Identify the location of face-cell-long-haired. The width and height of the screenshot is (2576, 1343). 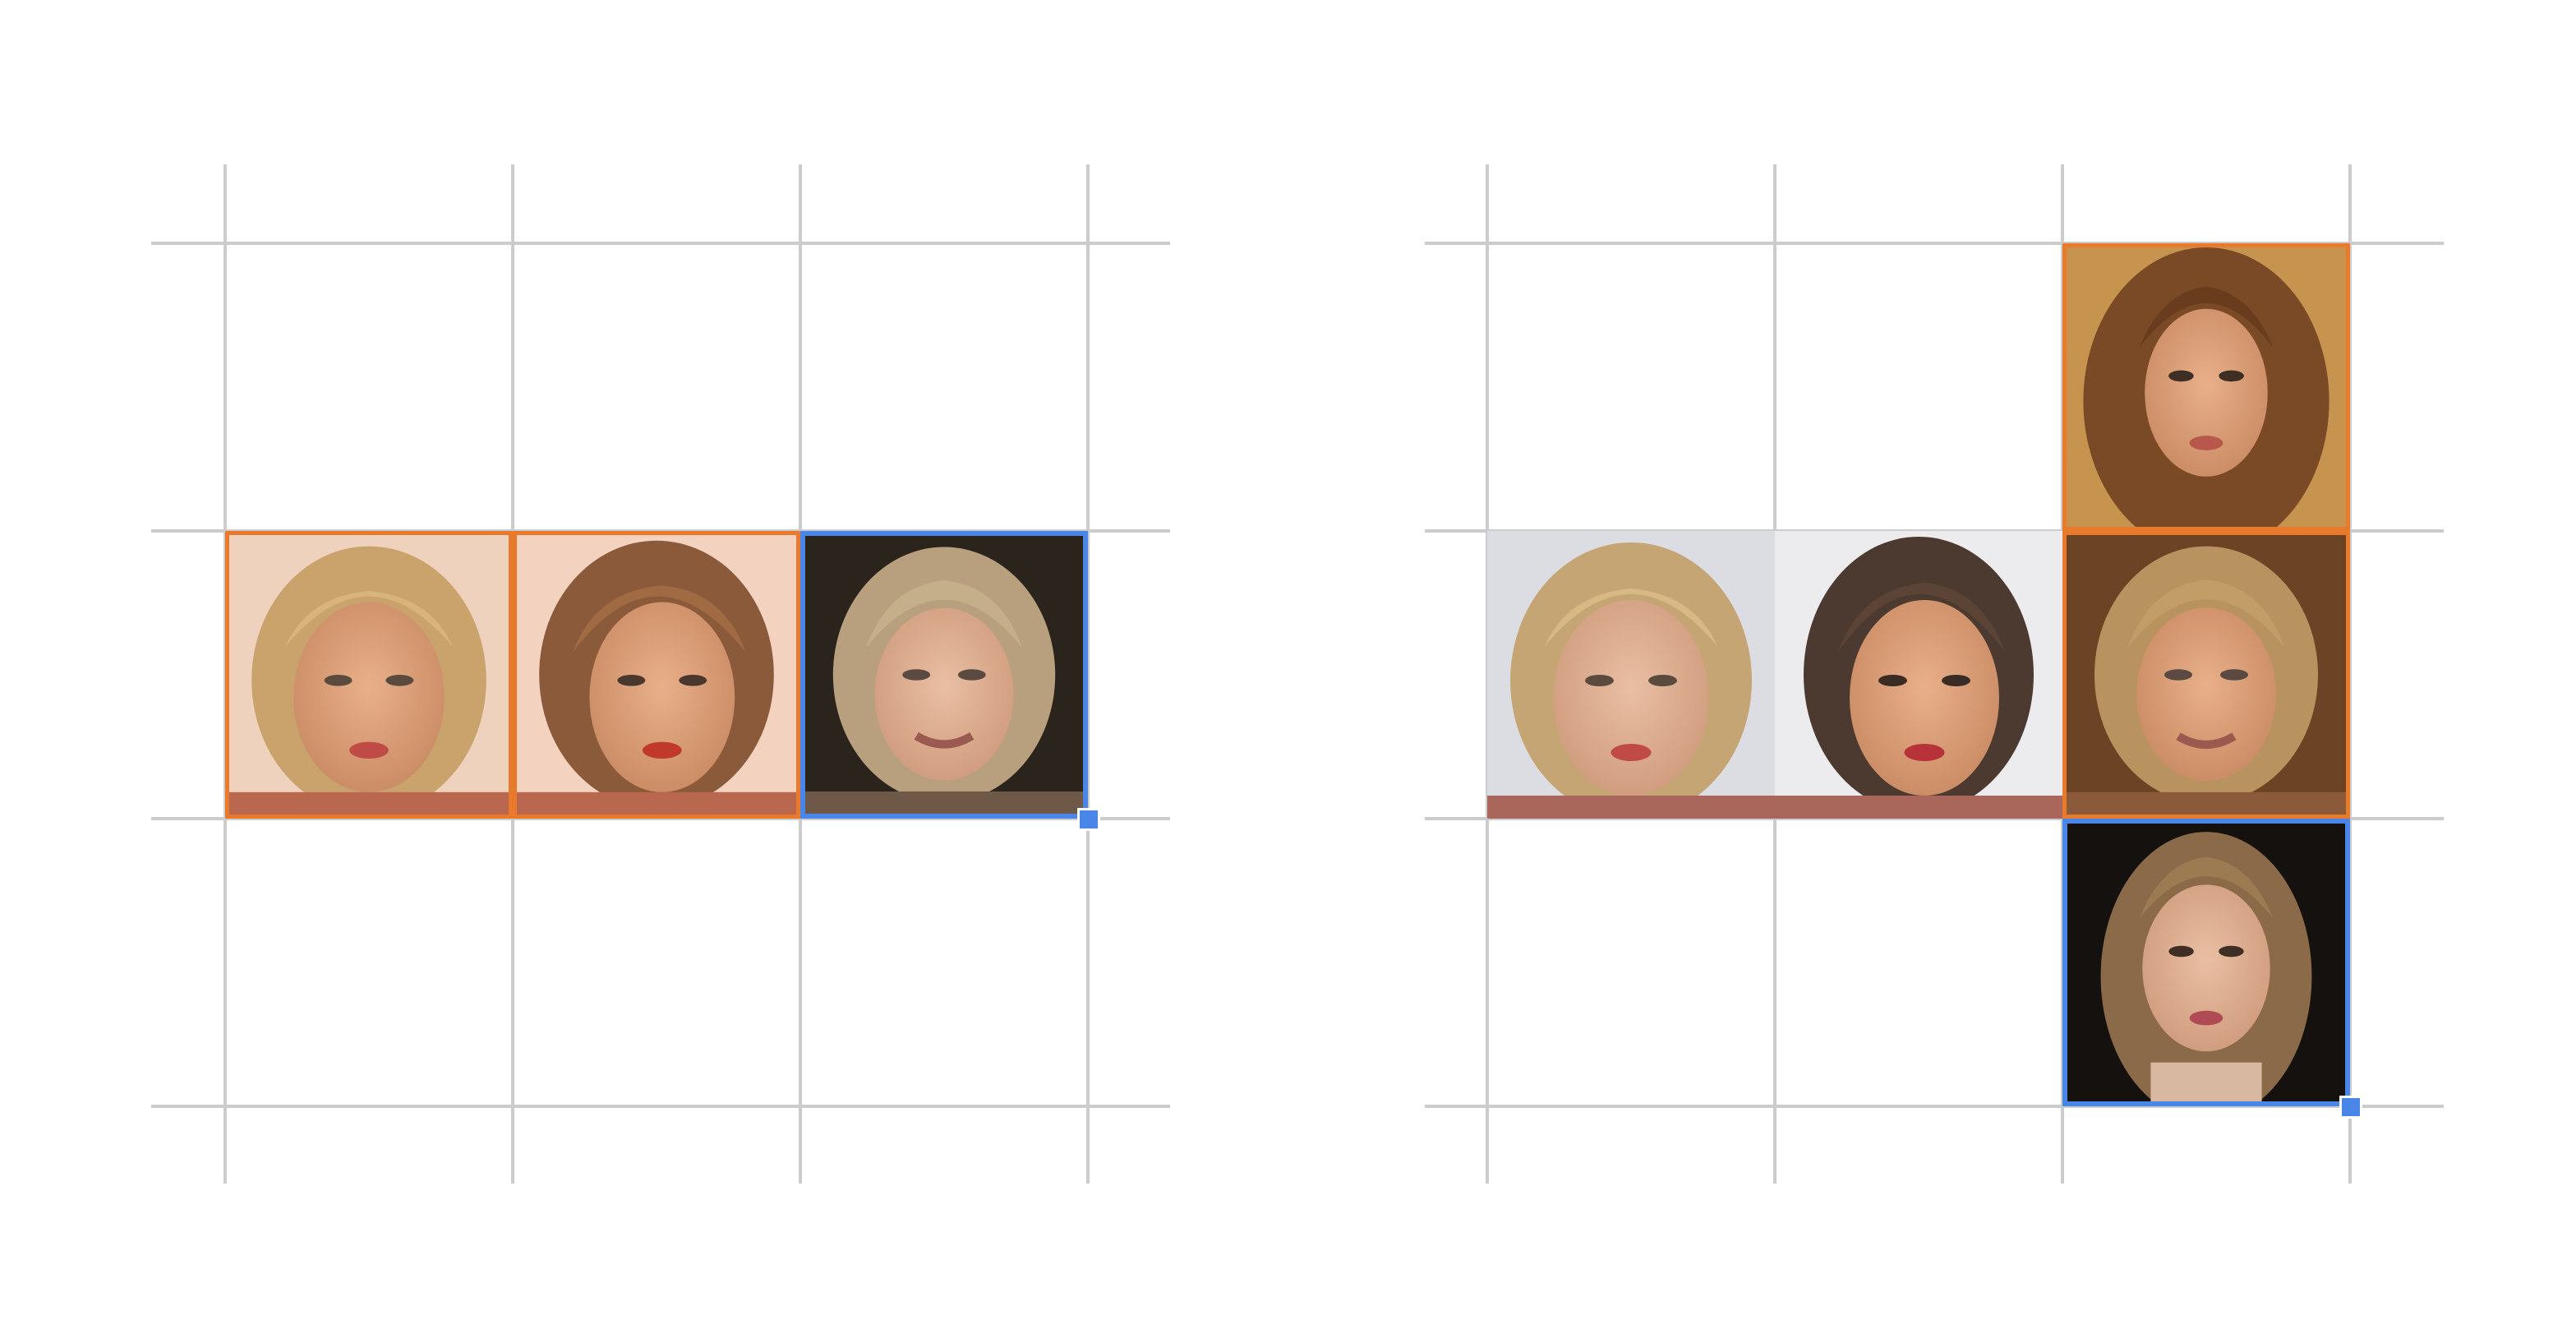
(2206, 963).